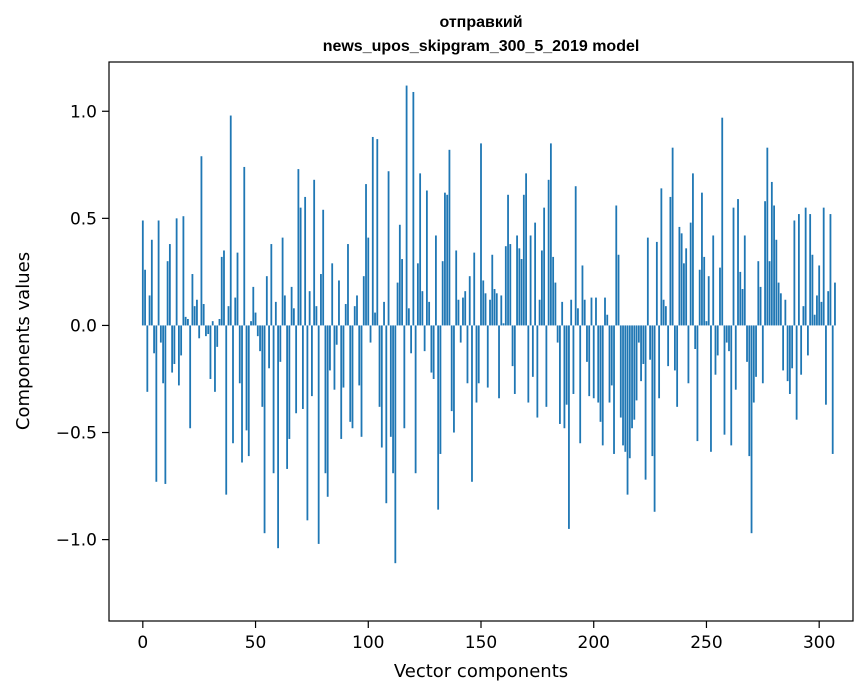 The width and height of the screenshot is (867, 696). I want to click on x-tick-label-1: 50, so click(256, 643).